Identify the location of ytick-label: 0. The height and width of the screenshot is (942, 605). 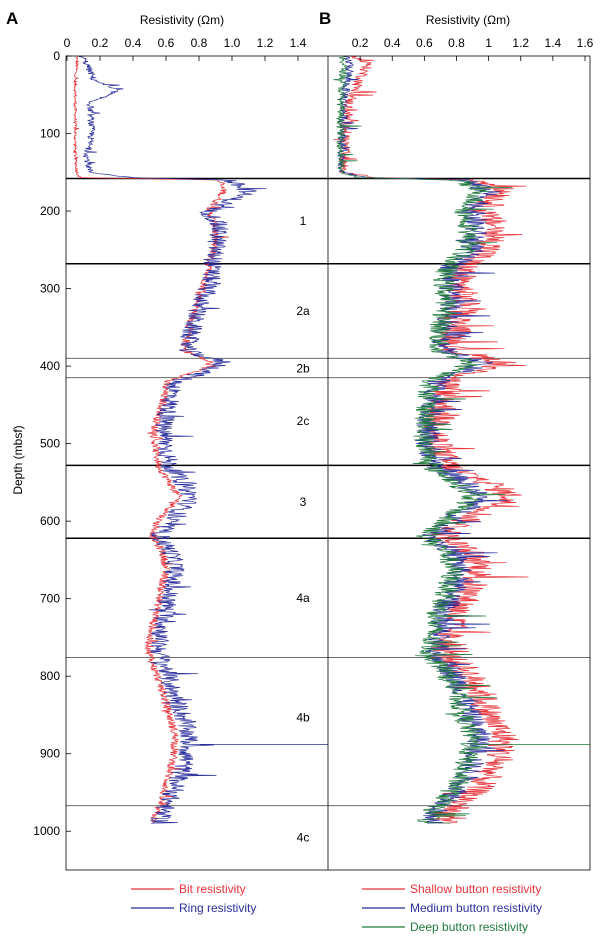
(56, 56).